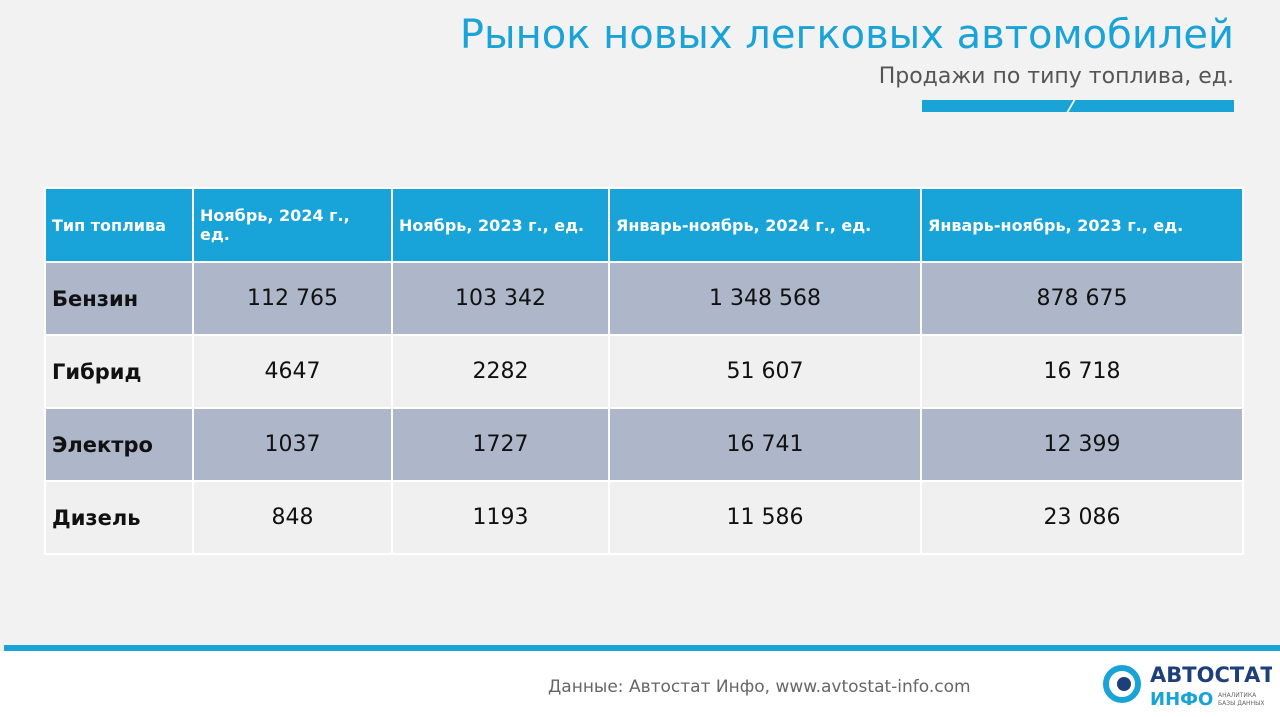 This screenshot has width=1280, height=717. I want to click on footer, so click(640, 684).